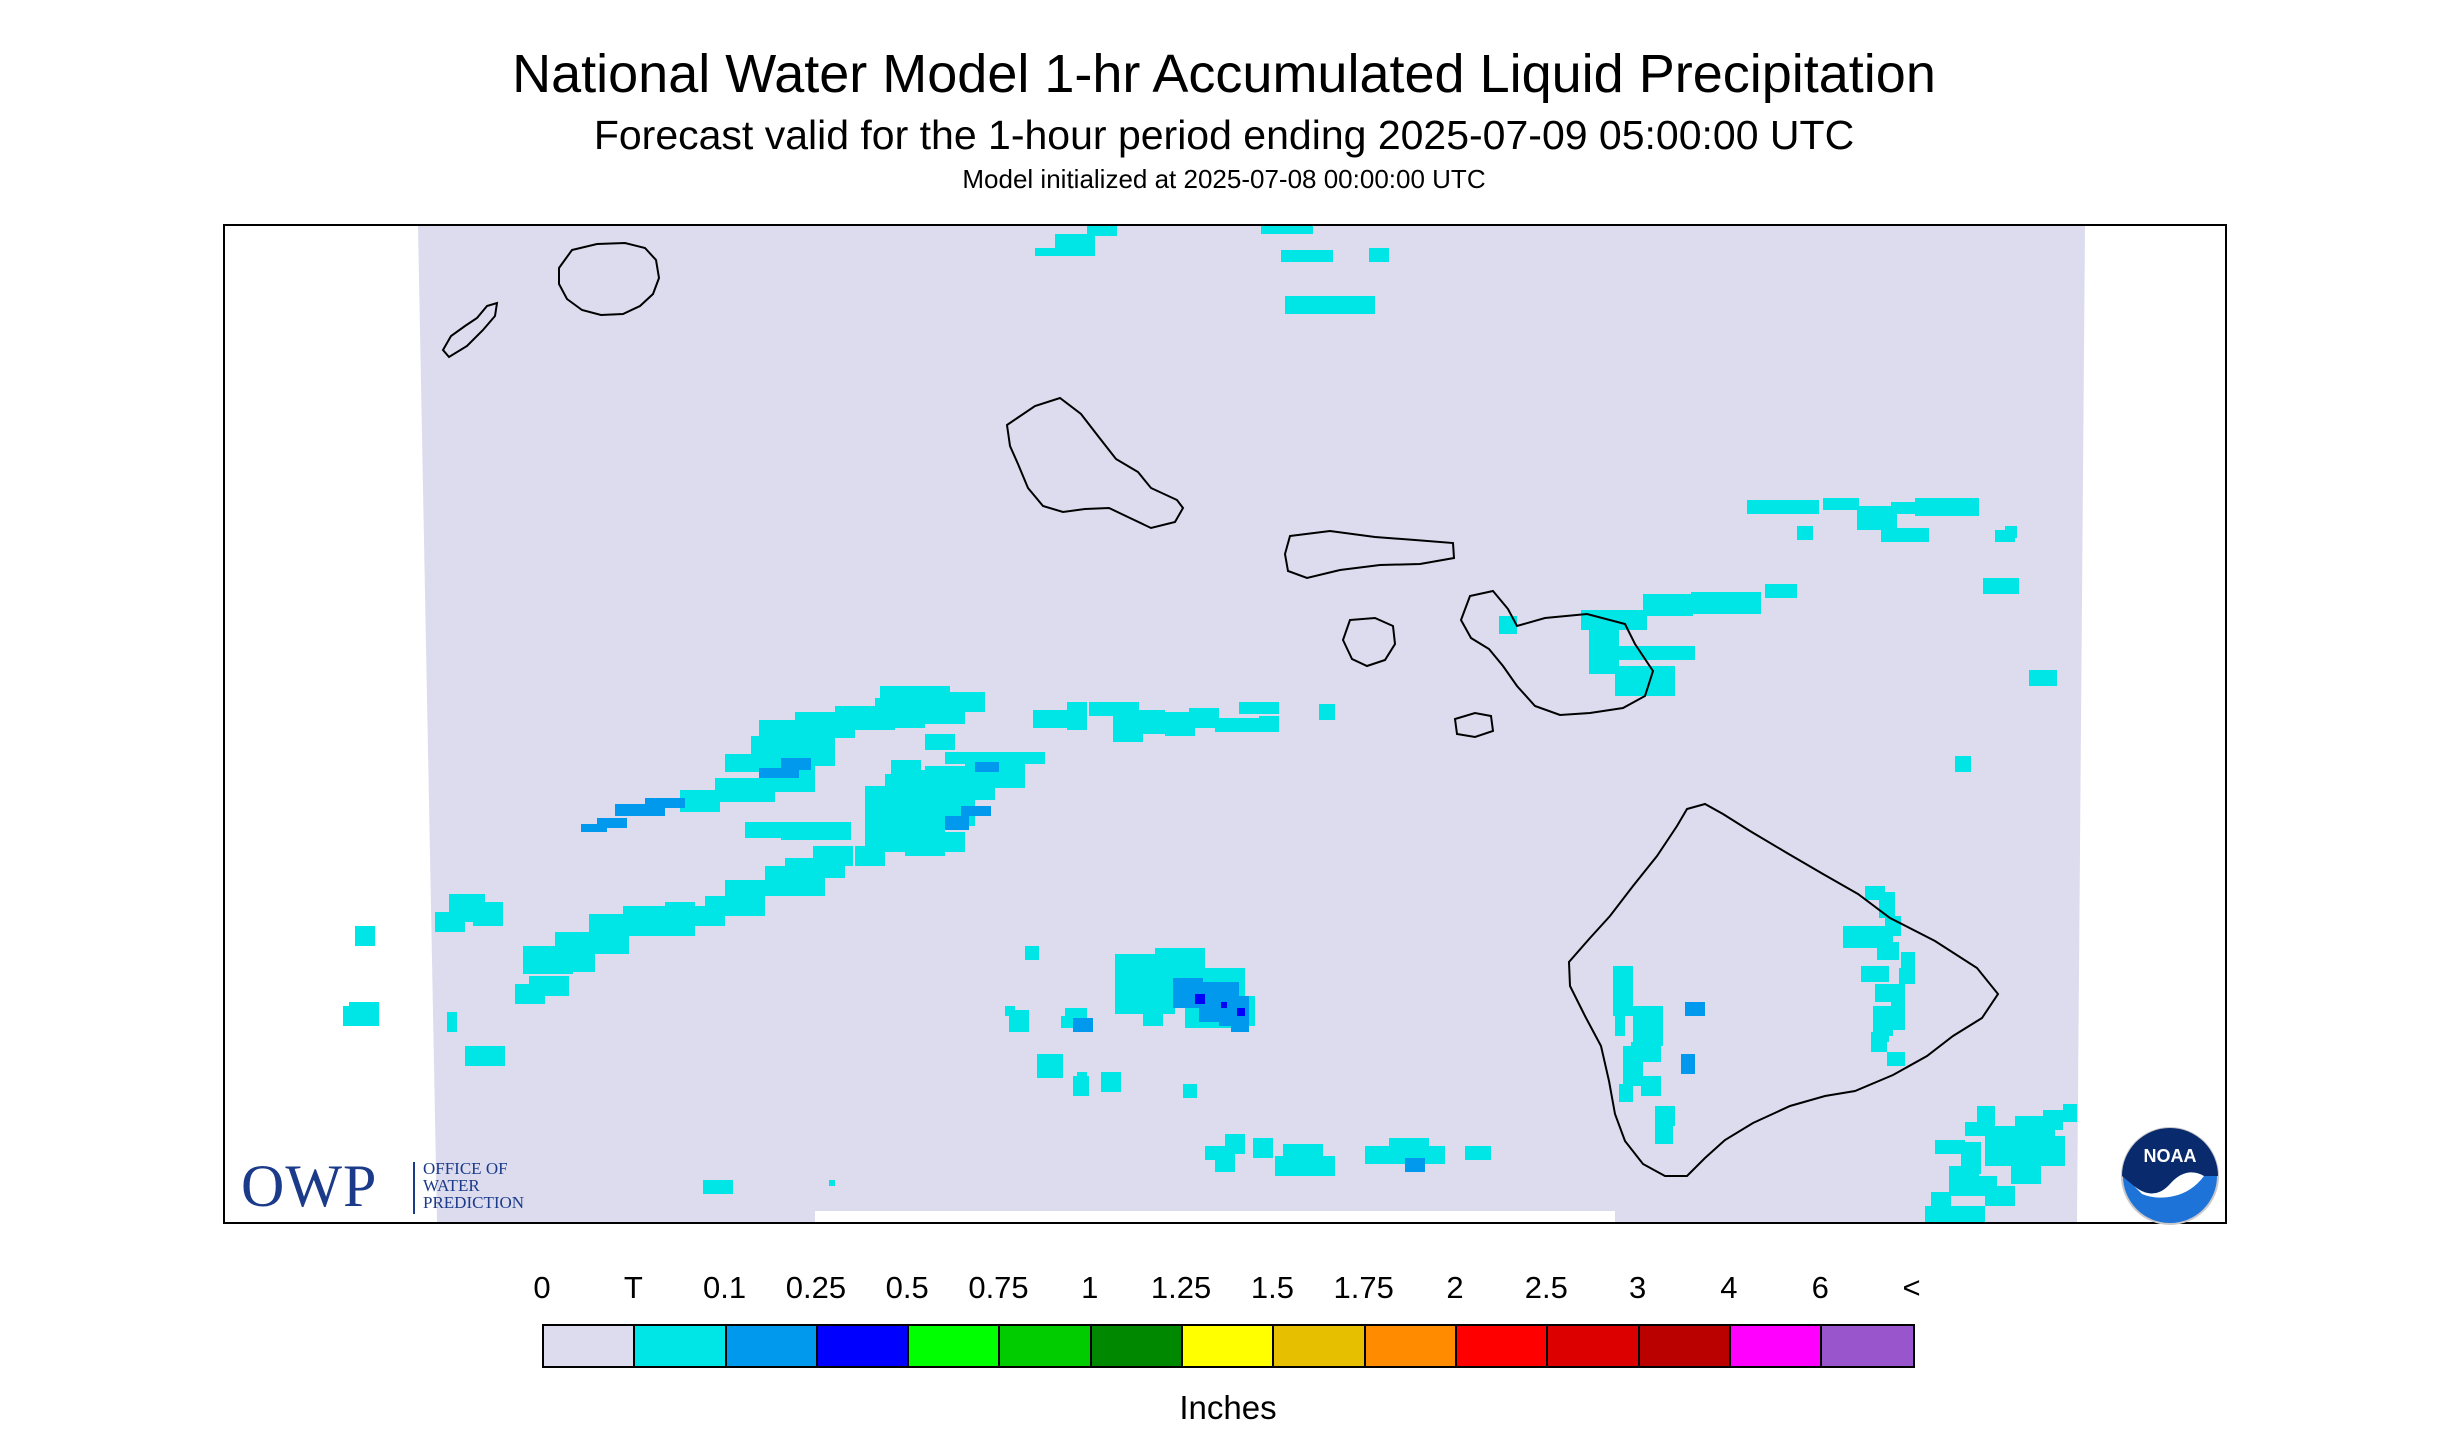 This screenshot has height=1448, width=2448. Describe the element at coordinates (1095, 463) in the screenshot. I see `oahu-island` at that location.